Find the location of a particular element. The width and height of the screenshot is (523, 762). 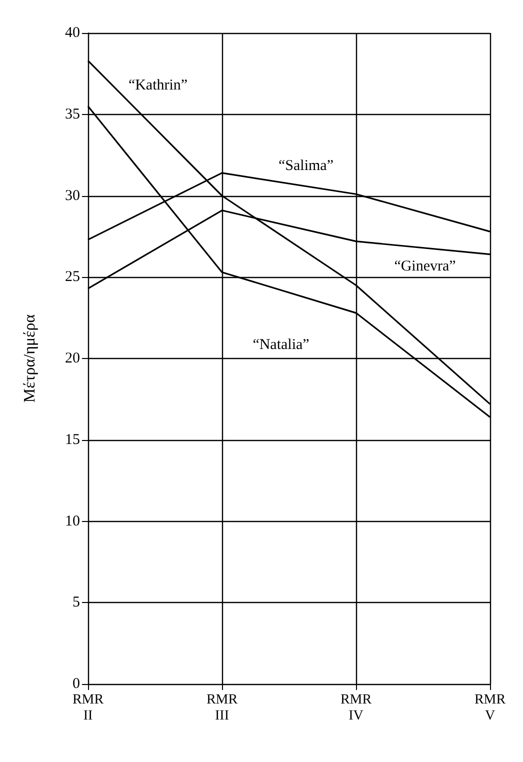

series-label: “Ginevra” is located at coordinates (425, 266).